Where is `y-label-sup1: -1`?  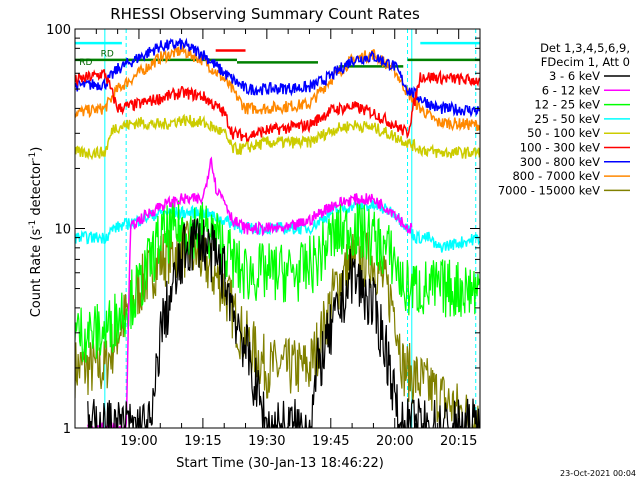
y-label-sup1: -1 is located at coordinates (33, 224).